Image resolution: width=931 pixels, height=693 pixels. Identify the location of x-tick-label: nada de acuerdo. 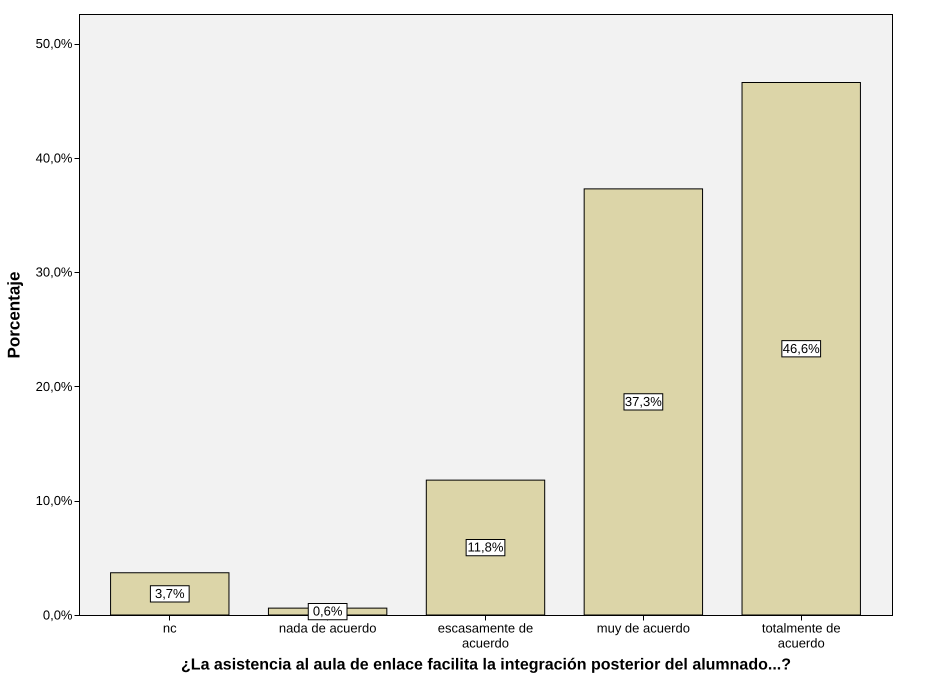
(327, 628).